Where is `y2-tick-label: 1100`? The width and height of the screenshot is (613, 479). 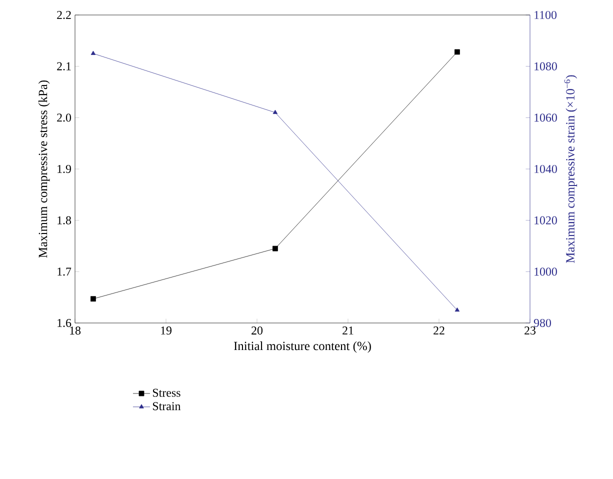
y2-tick-label: 1100 is located at coordinates (545, 15).